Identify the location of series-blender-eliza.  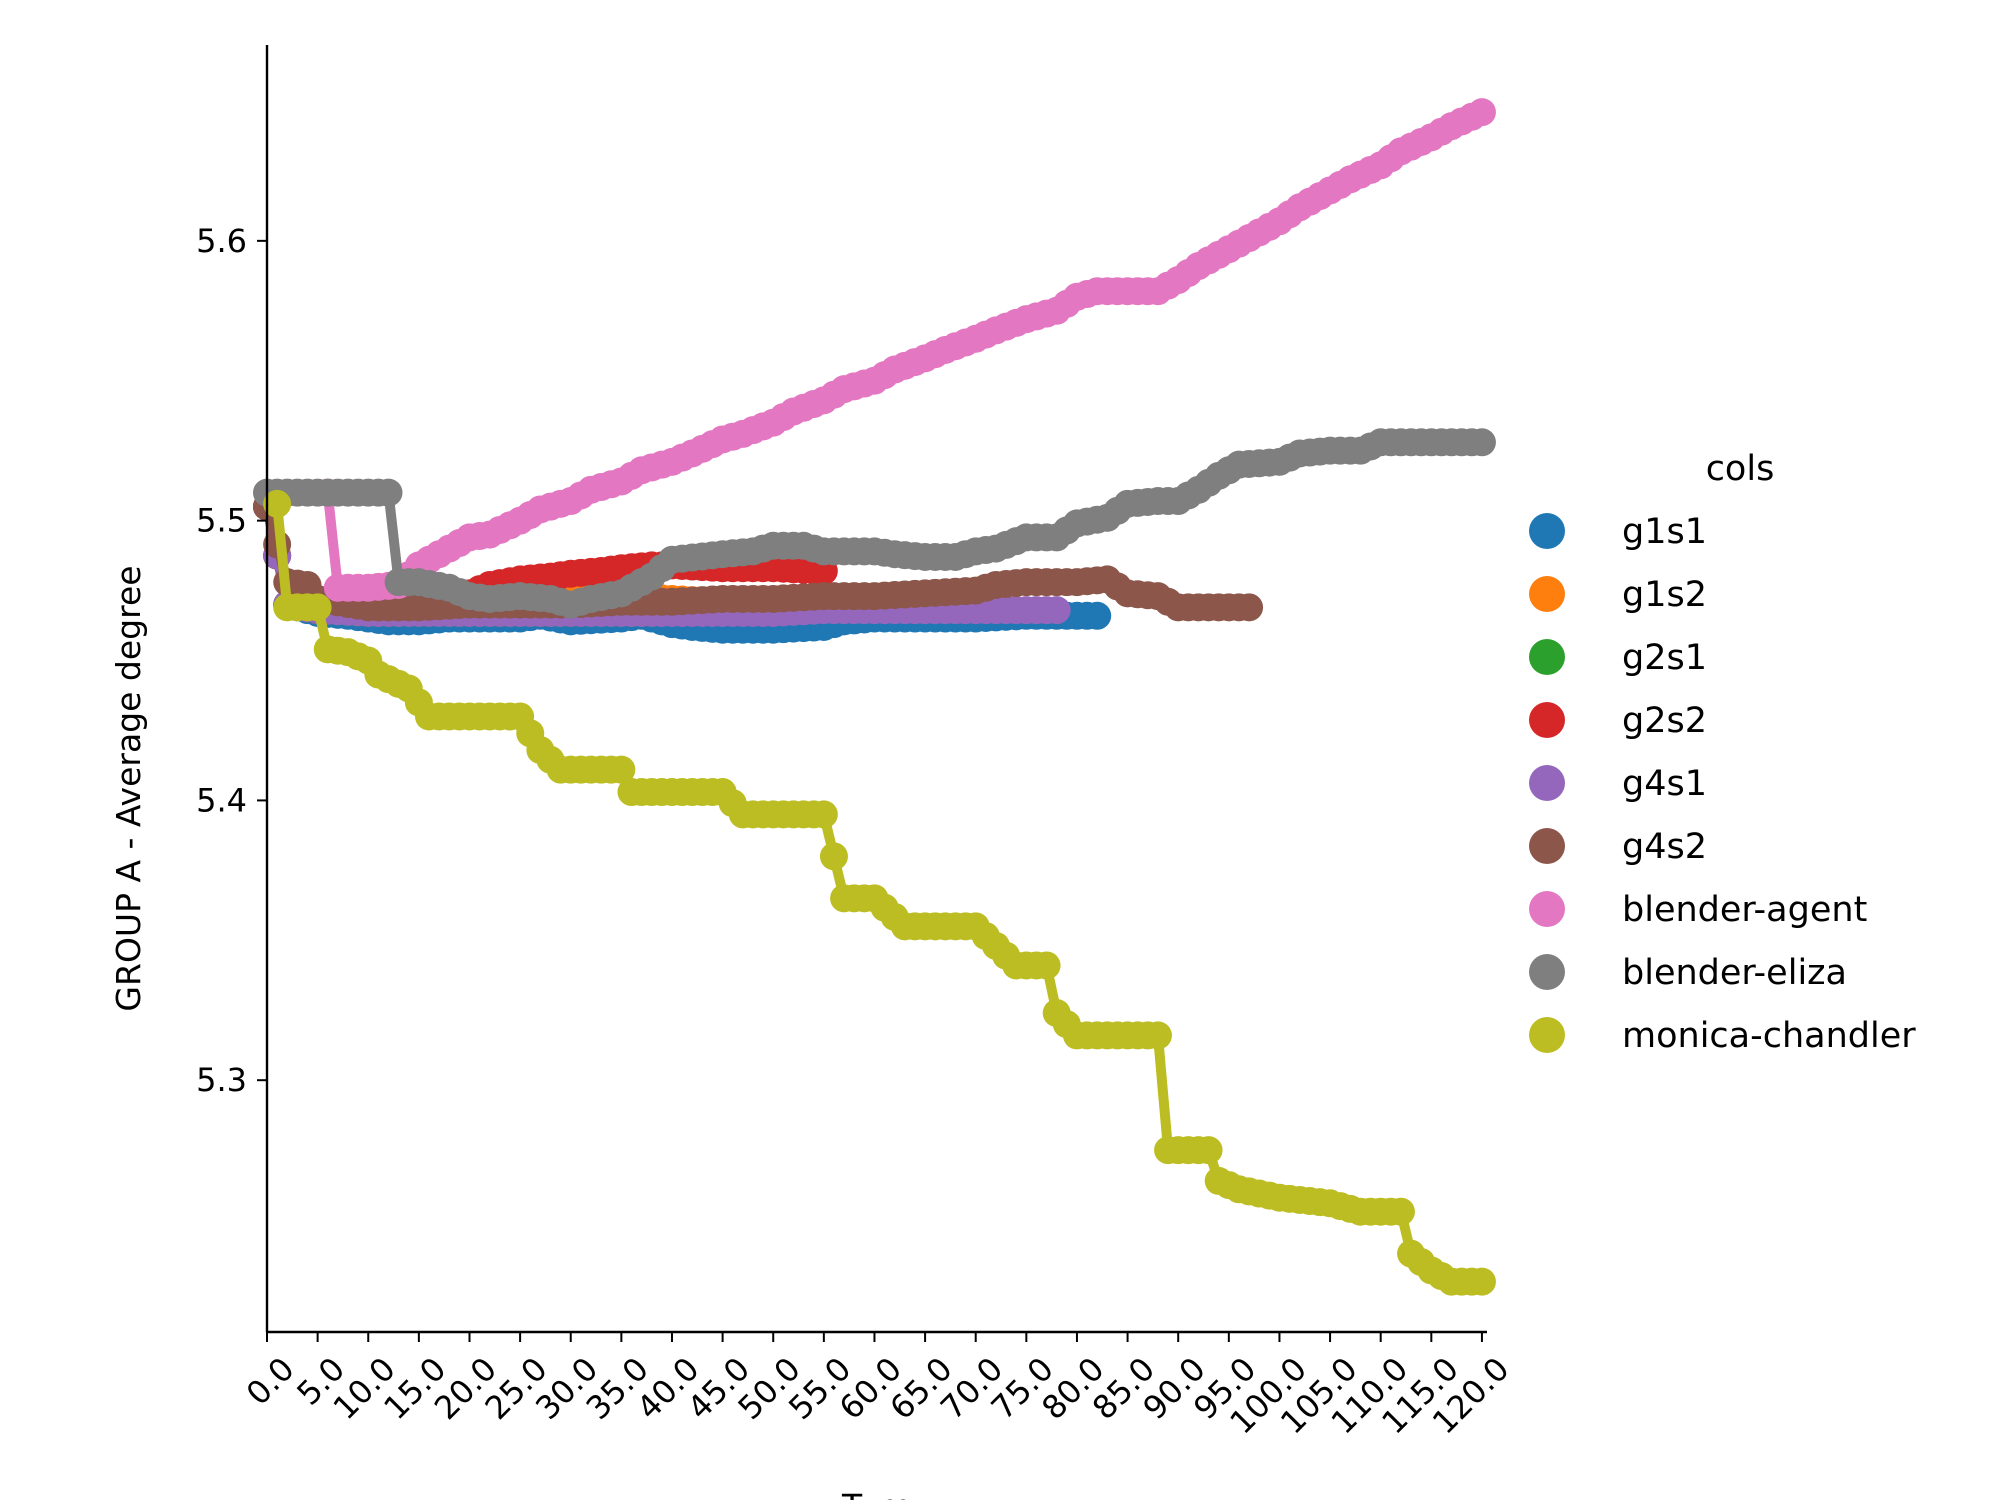
(874, 523).